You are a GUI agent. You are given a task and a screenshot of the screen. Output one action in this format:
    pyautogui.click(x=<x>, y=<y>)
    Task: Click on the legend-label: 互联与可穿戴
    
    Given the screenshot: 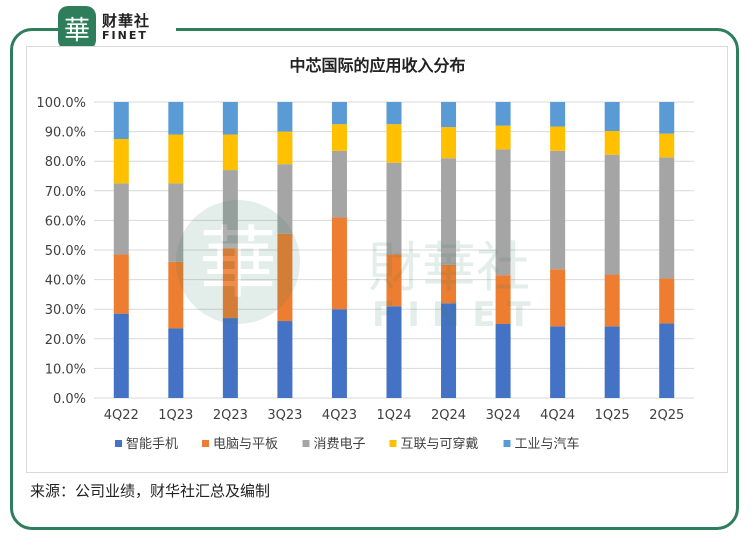 What is the action you would take?
    pyautogui.click(x=440, y=444)
    